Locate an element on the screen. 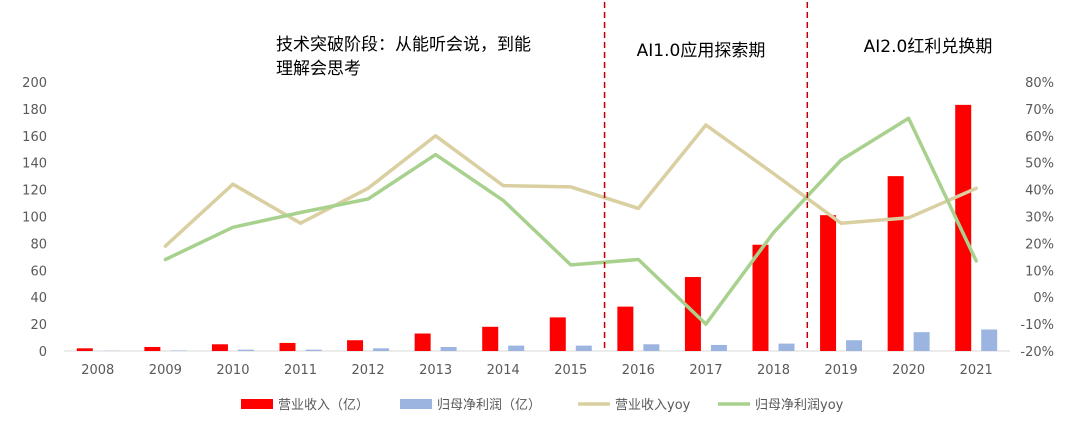  legend-label: 归母净利润yoy is located at coordinates (799, 405).